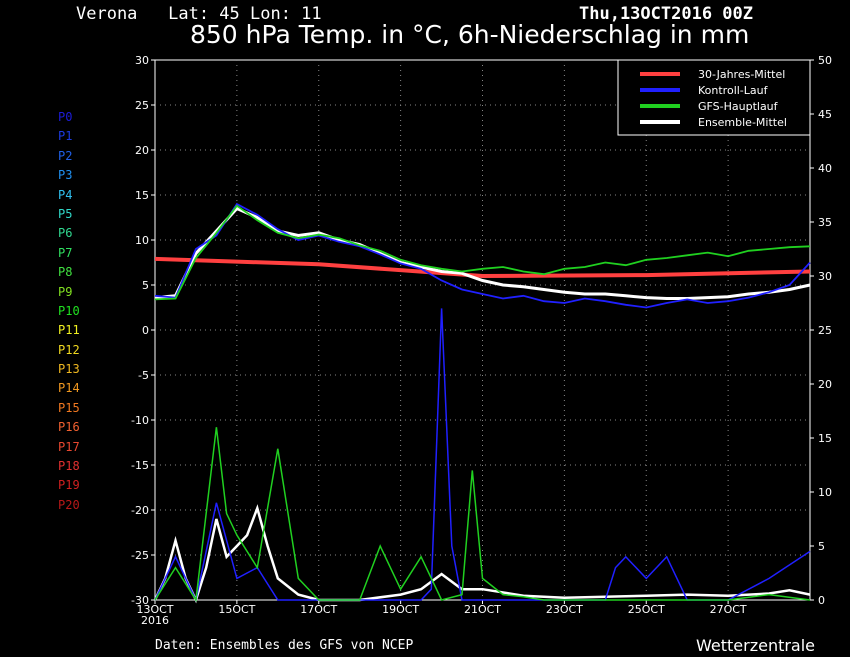 This screenshot has height=657, width=850. What do you see at coordinates (756, 645) in the screenshot?
I see `brand-label: Wetterzentrale` at bounding box center [756, 645].